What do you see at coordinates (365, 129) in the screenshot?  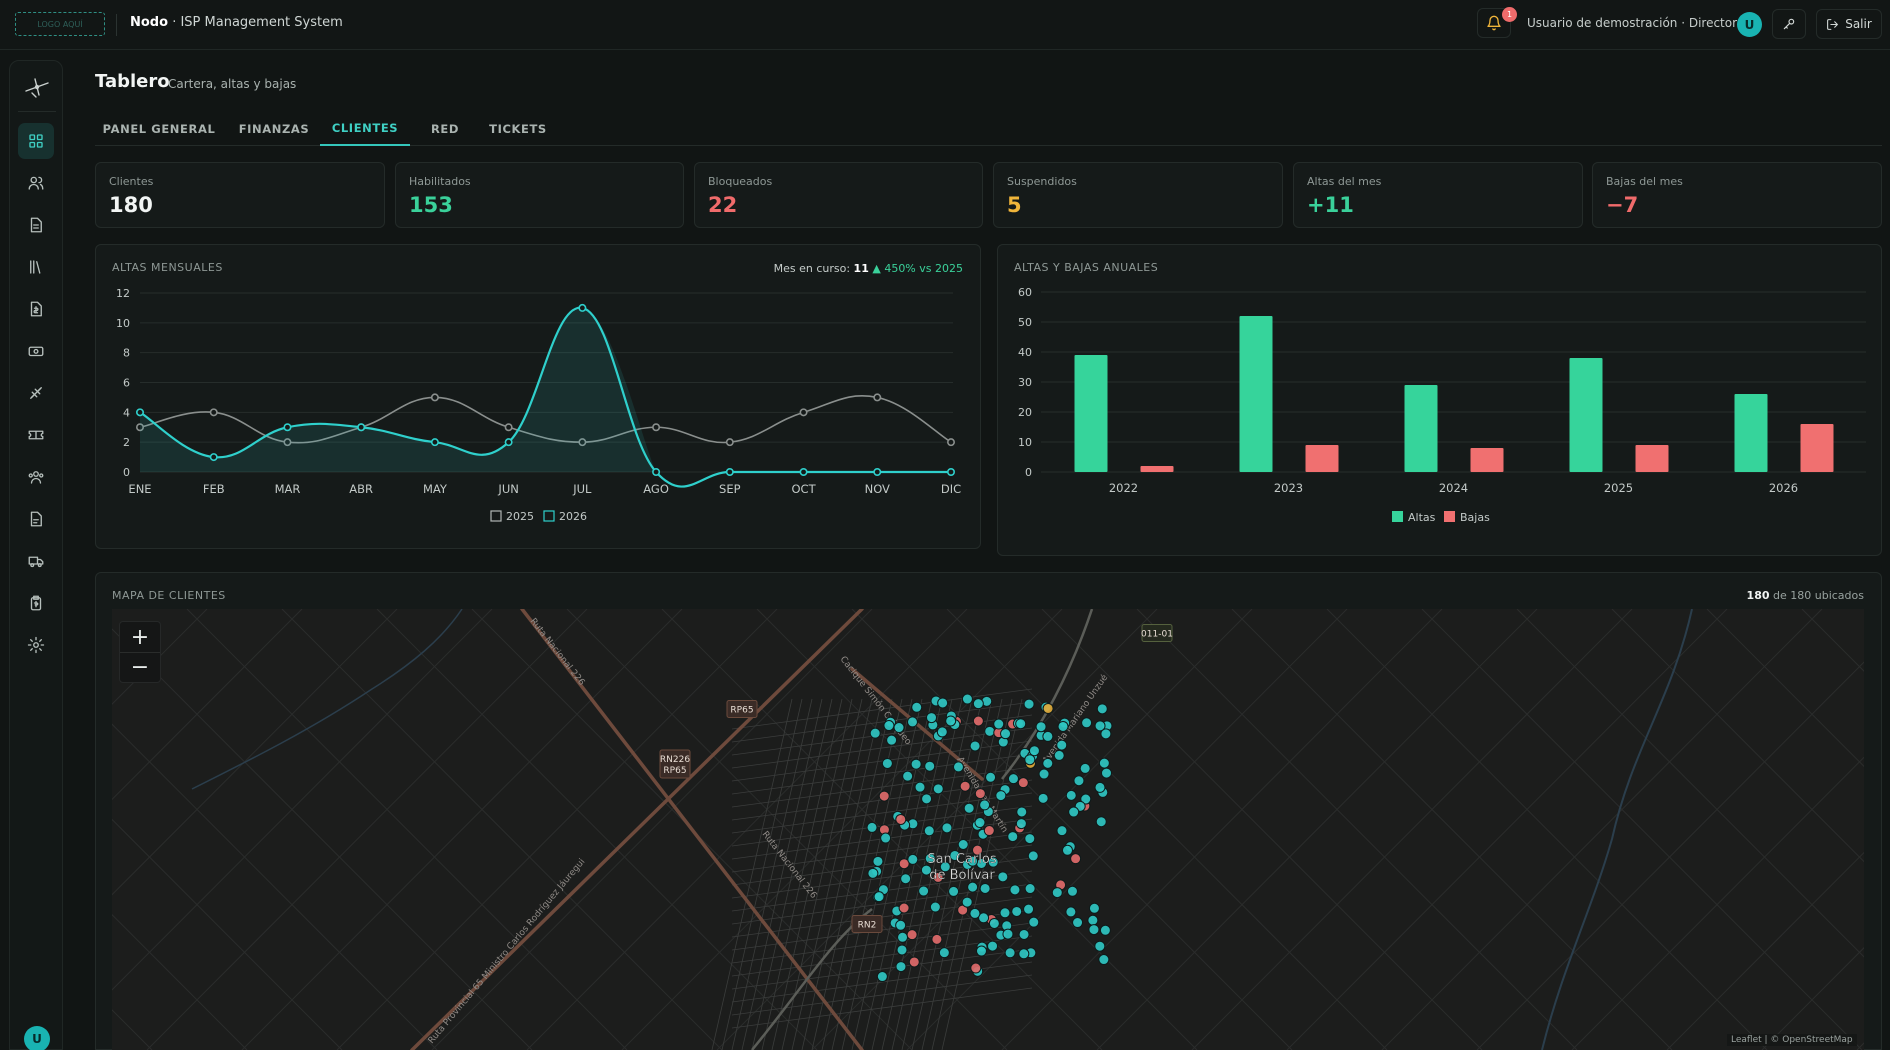 I see `tab-clientes: CLIENTES` at bounding box center [365, 129].